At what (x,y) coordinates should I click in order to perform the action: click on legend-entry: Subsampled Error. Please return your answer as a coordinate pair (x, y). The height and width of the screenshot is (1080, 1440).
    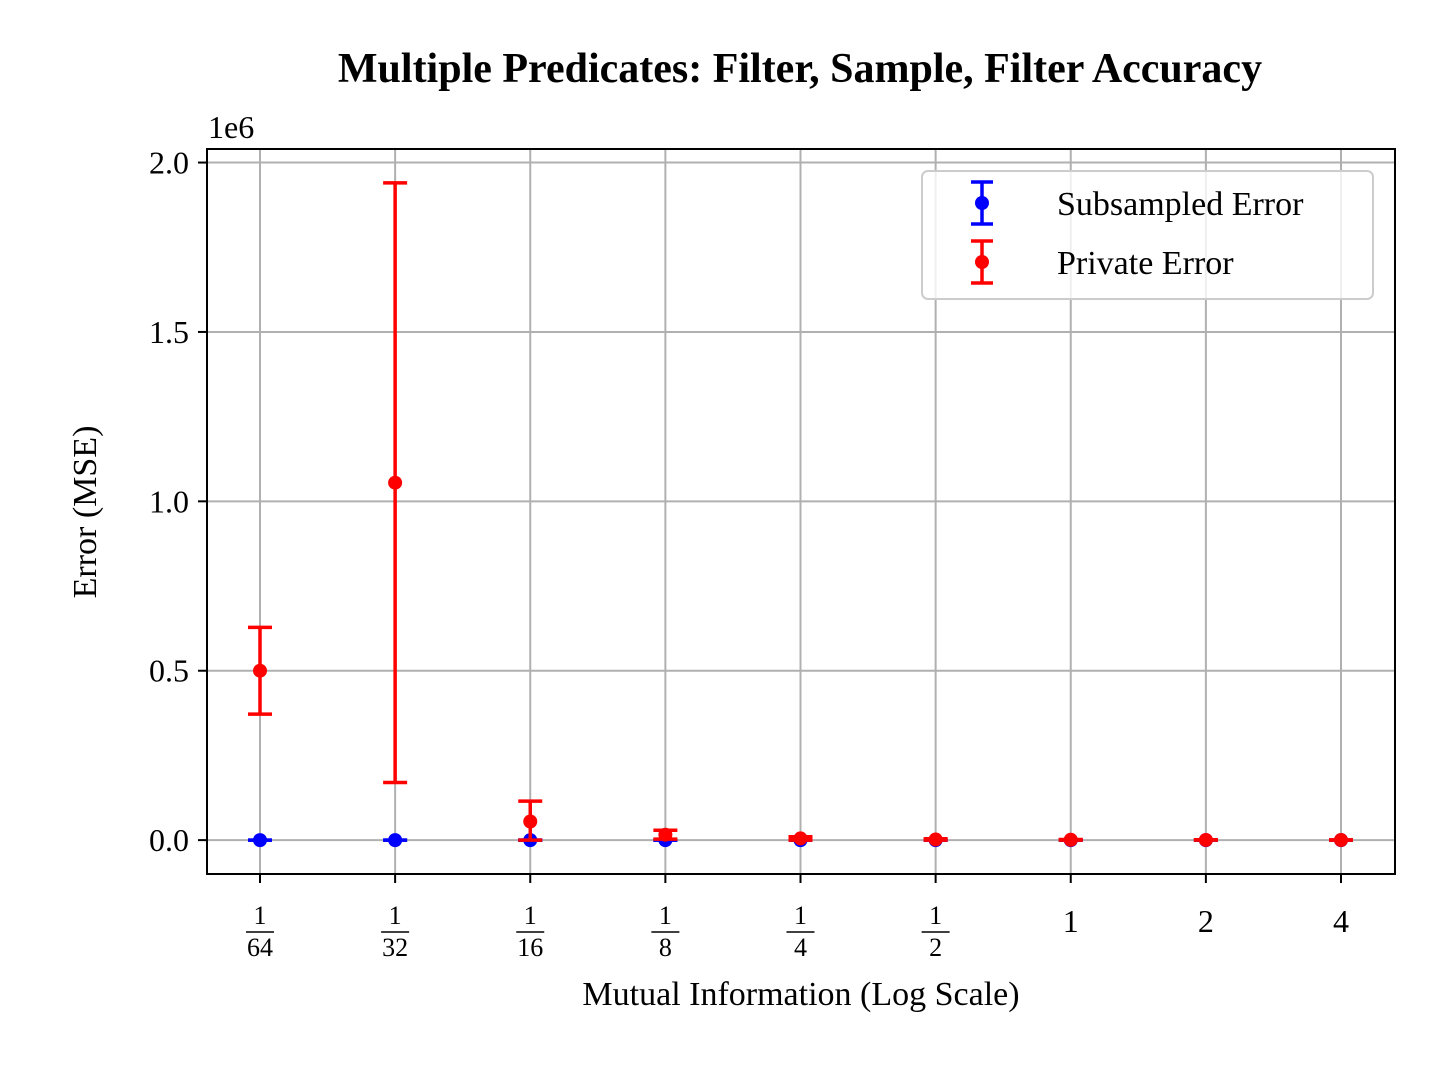
    Looking at the image, I should click on (1137, 203).